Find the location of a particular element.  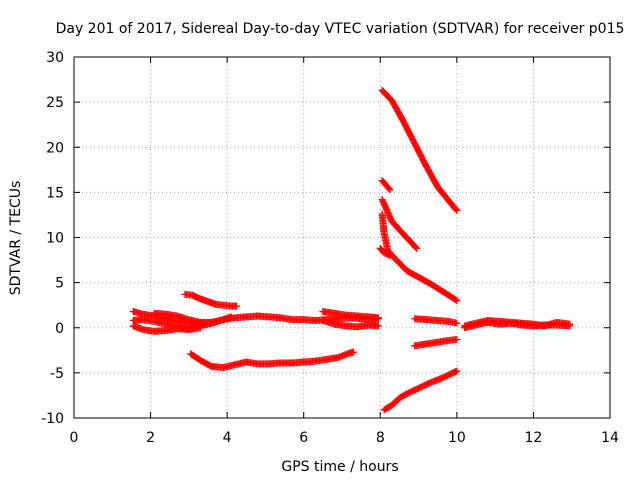

x-tick-label: 14 is located at coordinates (610, 438).